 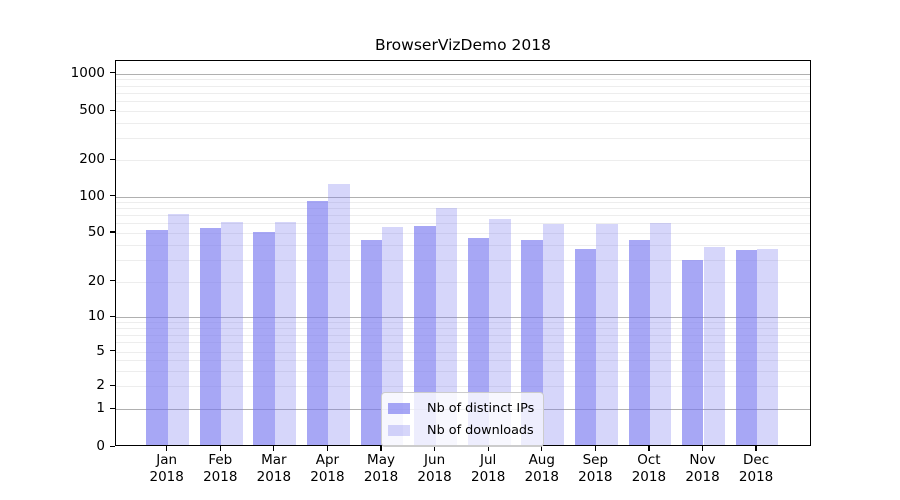 I want to click on bar-distinct-ips-dec, so click(x=746, y=347).